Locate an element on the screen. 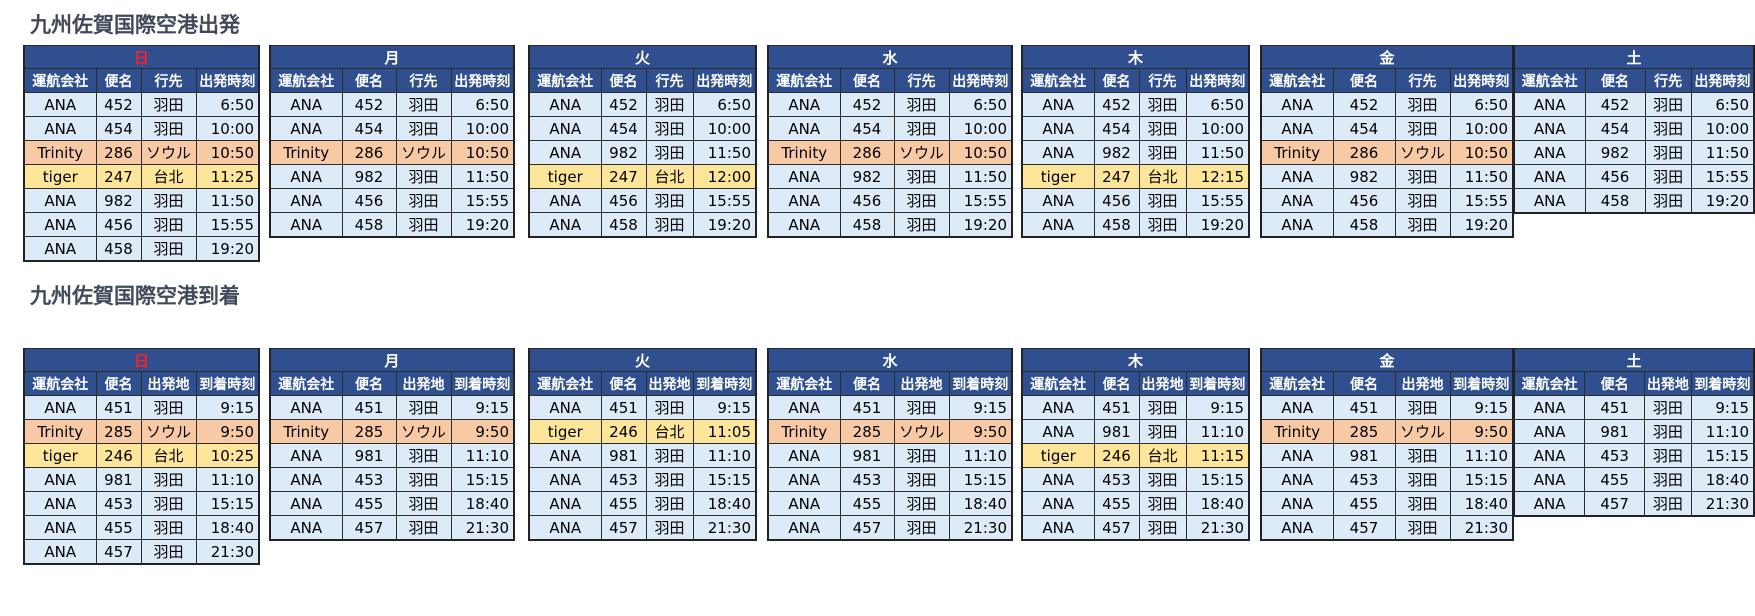 This screenshot has width=1755, height=616. column-header: 到着時刻 is located at coordinates (1217, 383).